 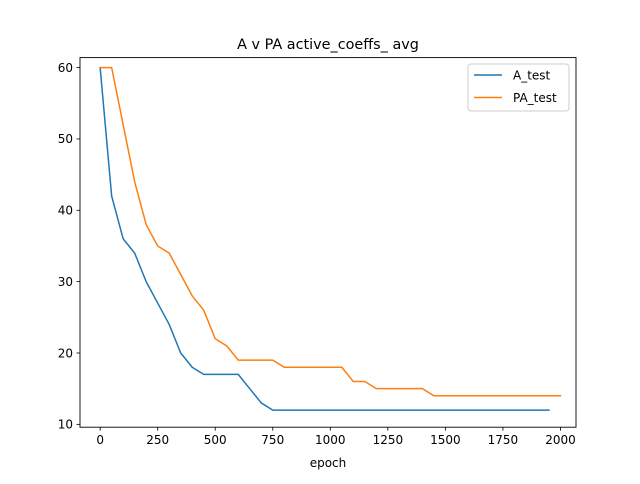 What do you see at coordinates (272, 440) in the screenshot?
I see `x-tick-label: 750` at bounding box center [272, 440].